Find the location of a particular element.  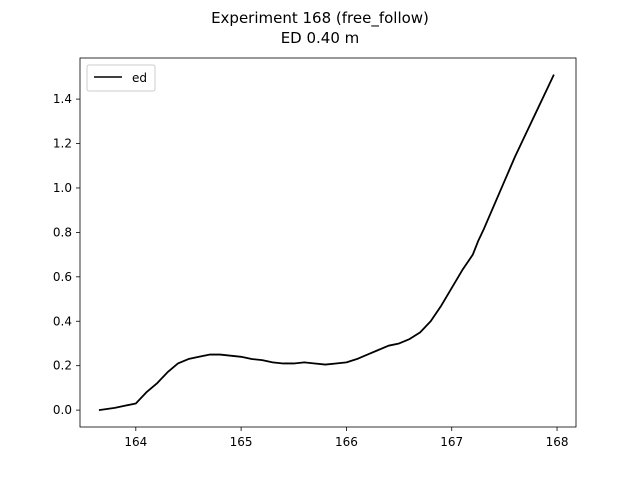

y-tick-label: 0.2 is located at coordinates (62, 366).